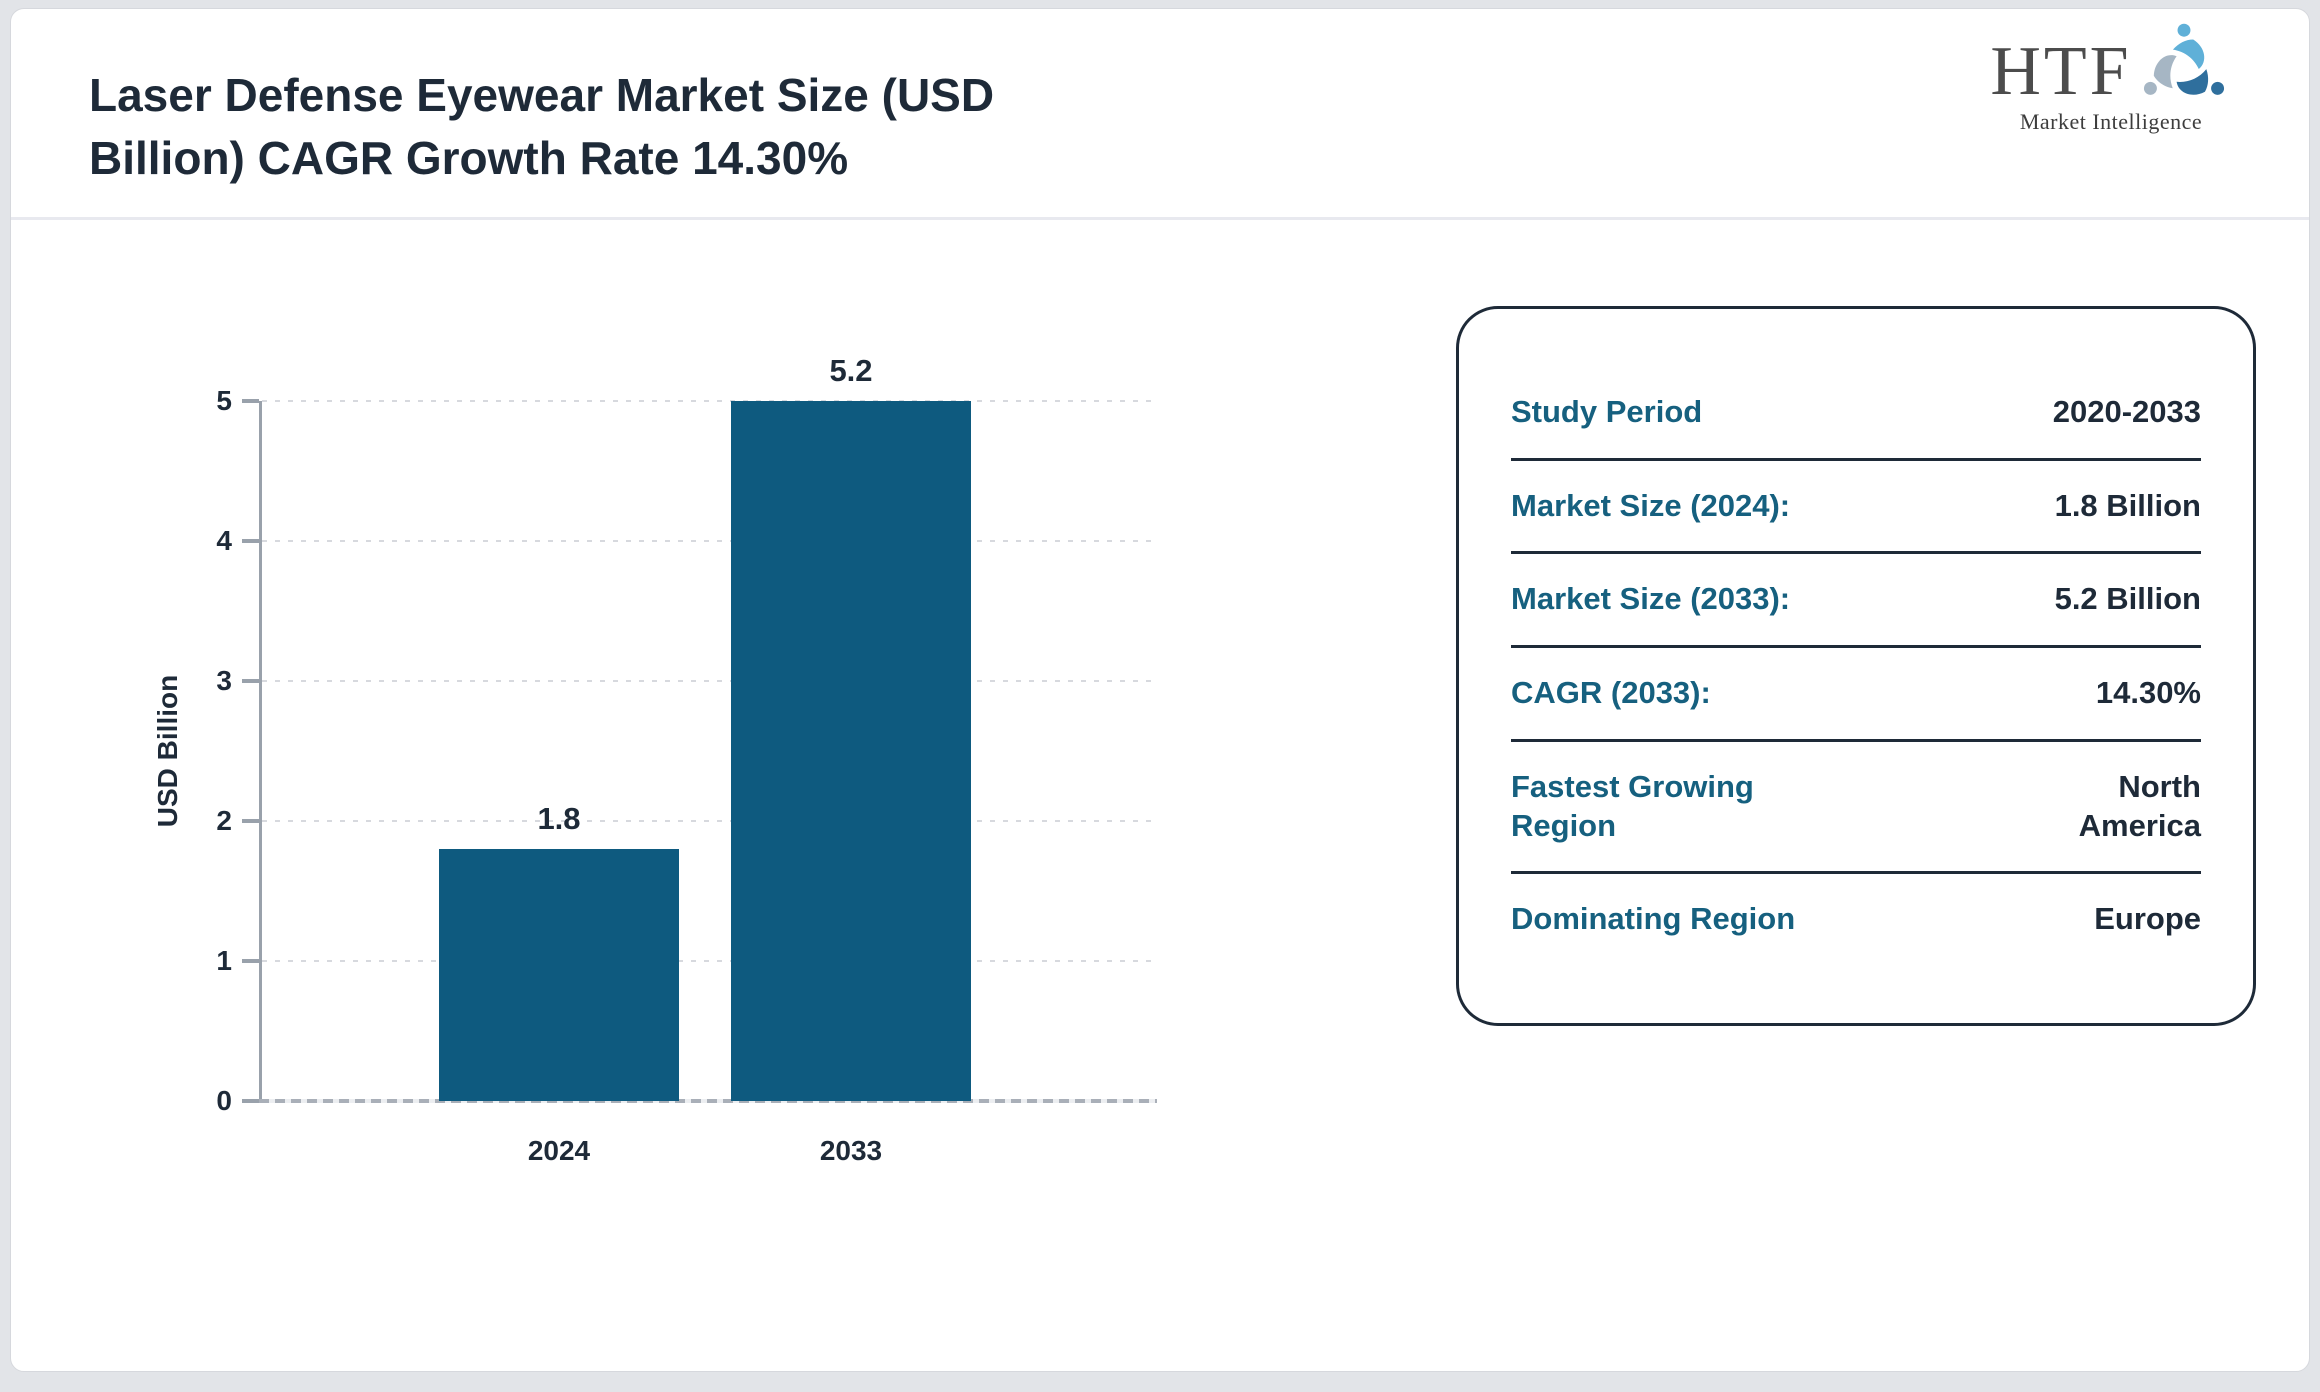  Describe the element at coordinates (559, 1150) in the screenshot. I see `x-tick-label: 2024` at that location.